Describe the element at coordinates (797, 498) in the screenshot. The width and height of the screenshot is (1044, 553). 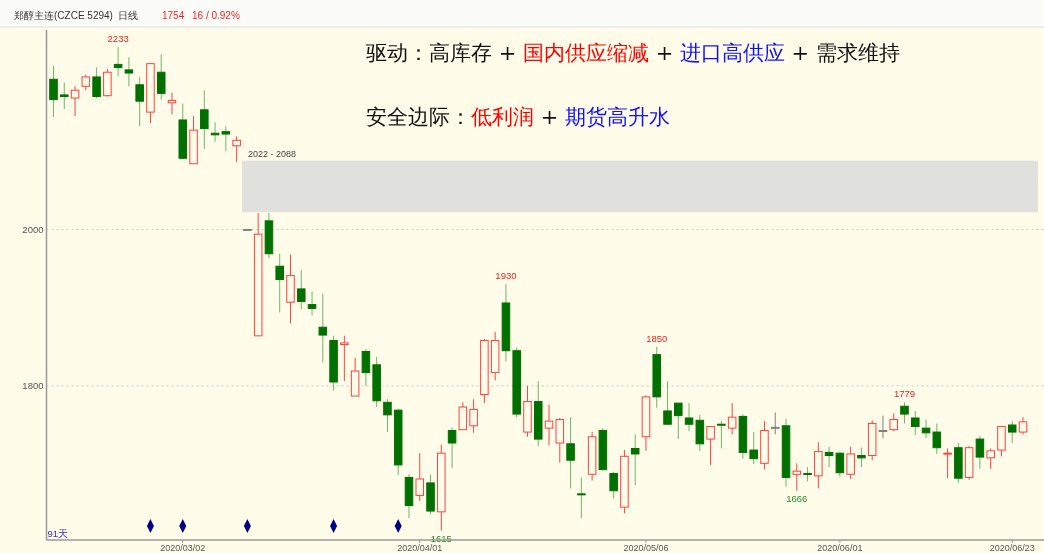
I see `annotation: 1666` at that location.